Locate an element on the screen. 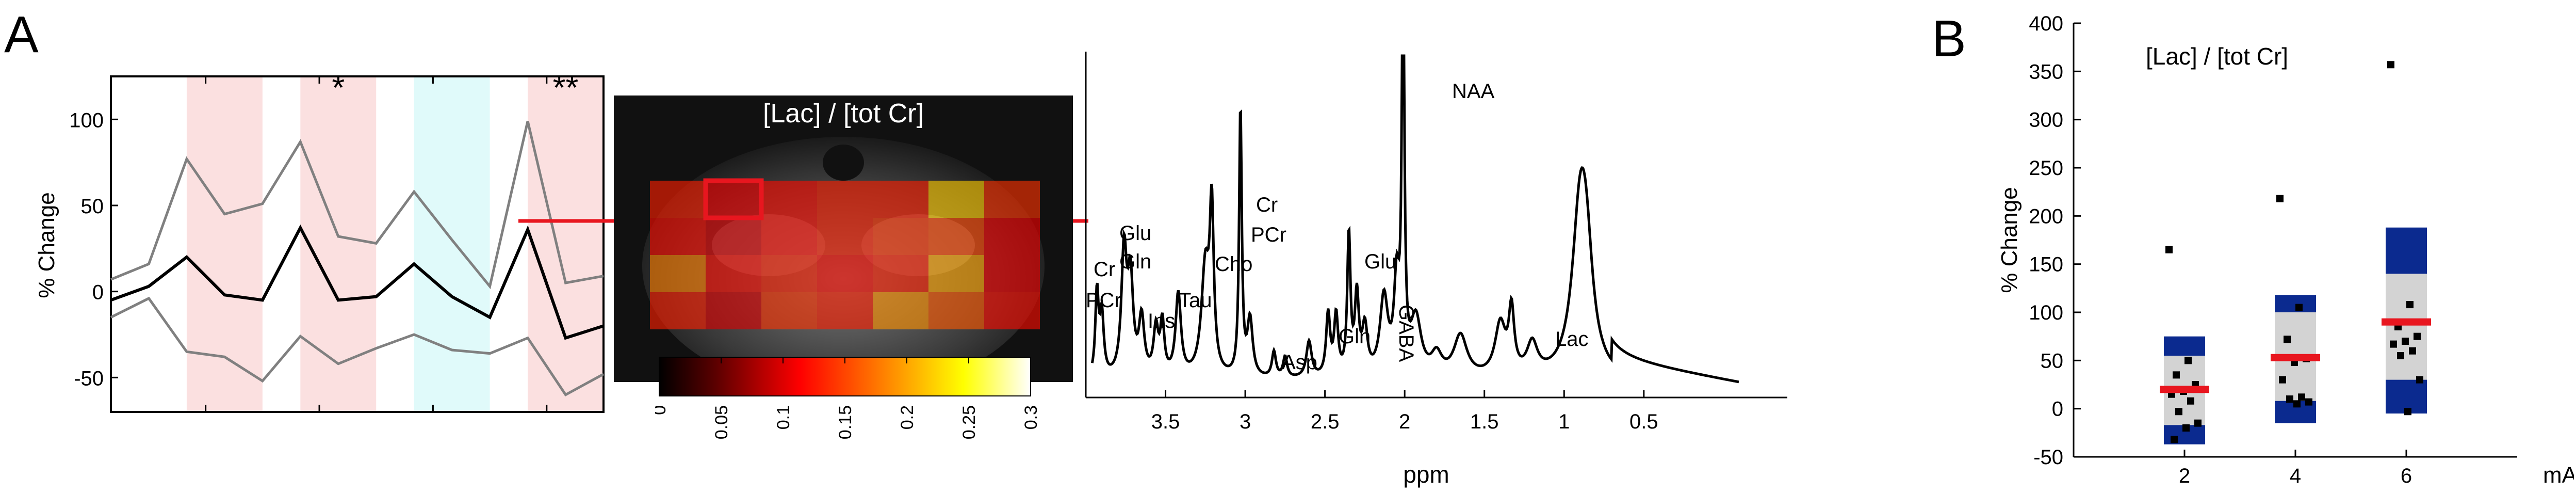 Image resolution: width=2576 pixels, height=493 pixels. voxel-grid is located at coordinates (845, 253).